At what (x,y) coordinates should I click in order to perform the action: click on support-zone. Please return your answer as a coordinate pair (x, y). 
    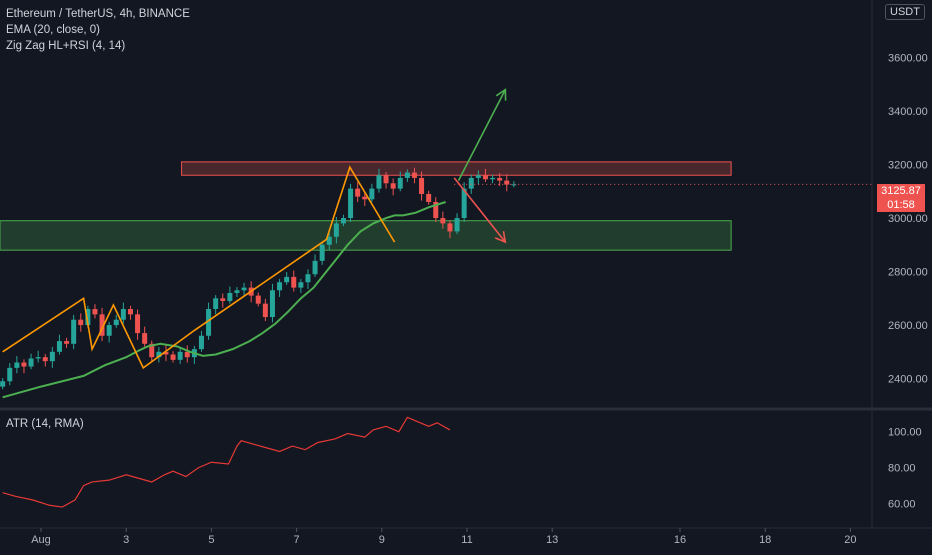
    Looking at the image, I should click on (366, 235).